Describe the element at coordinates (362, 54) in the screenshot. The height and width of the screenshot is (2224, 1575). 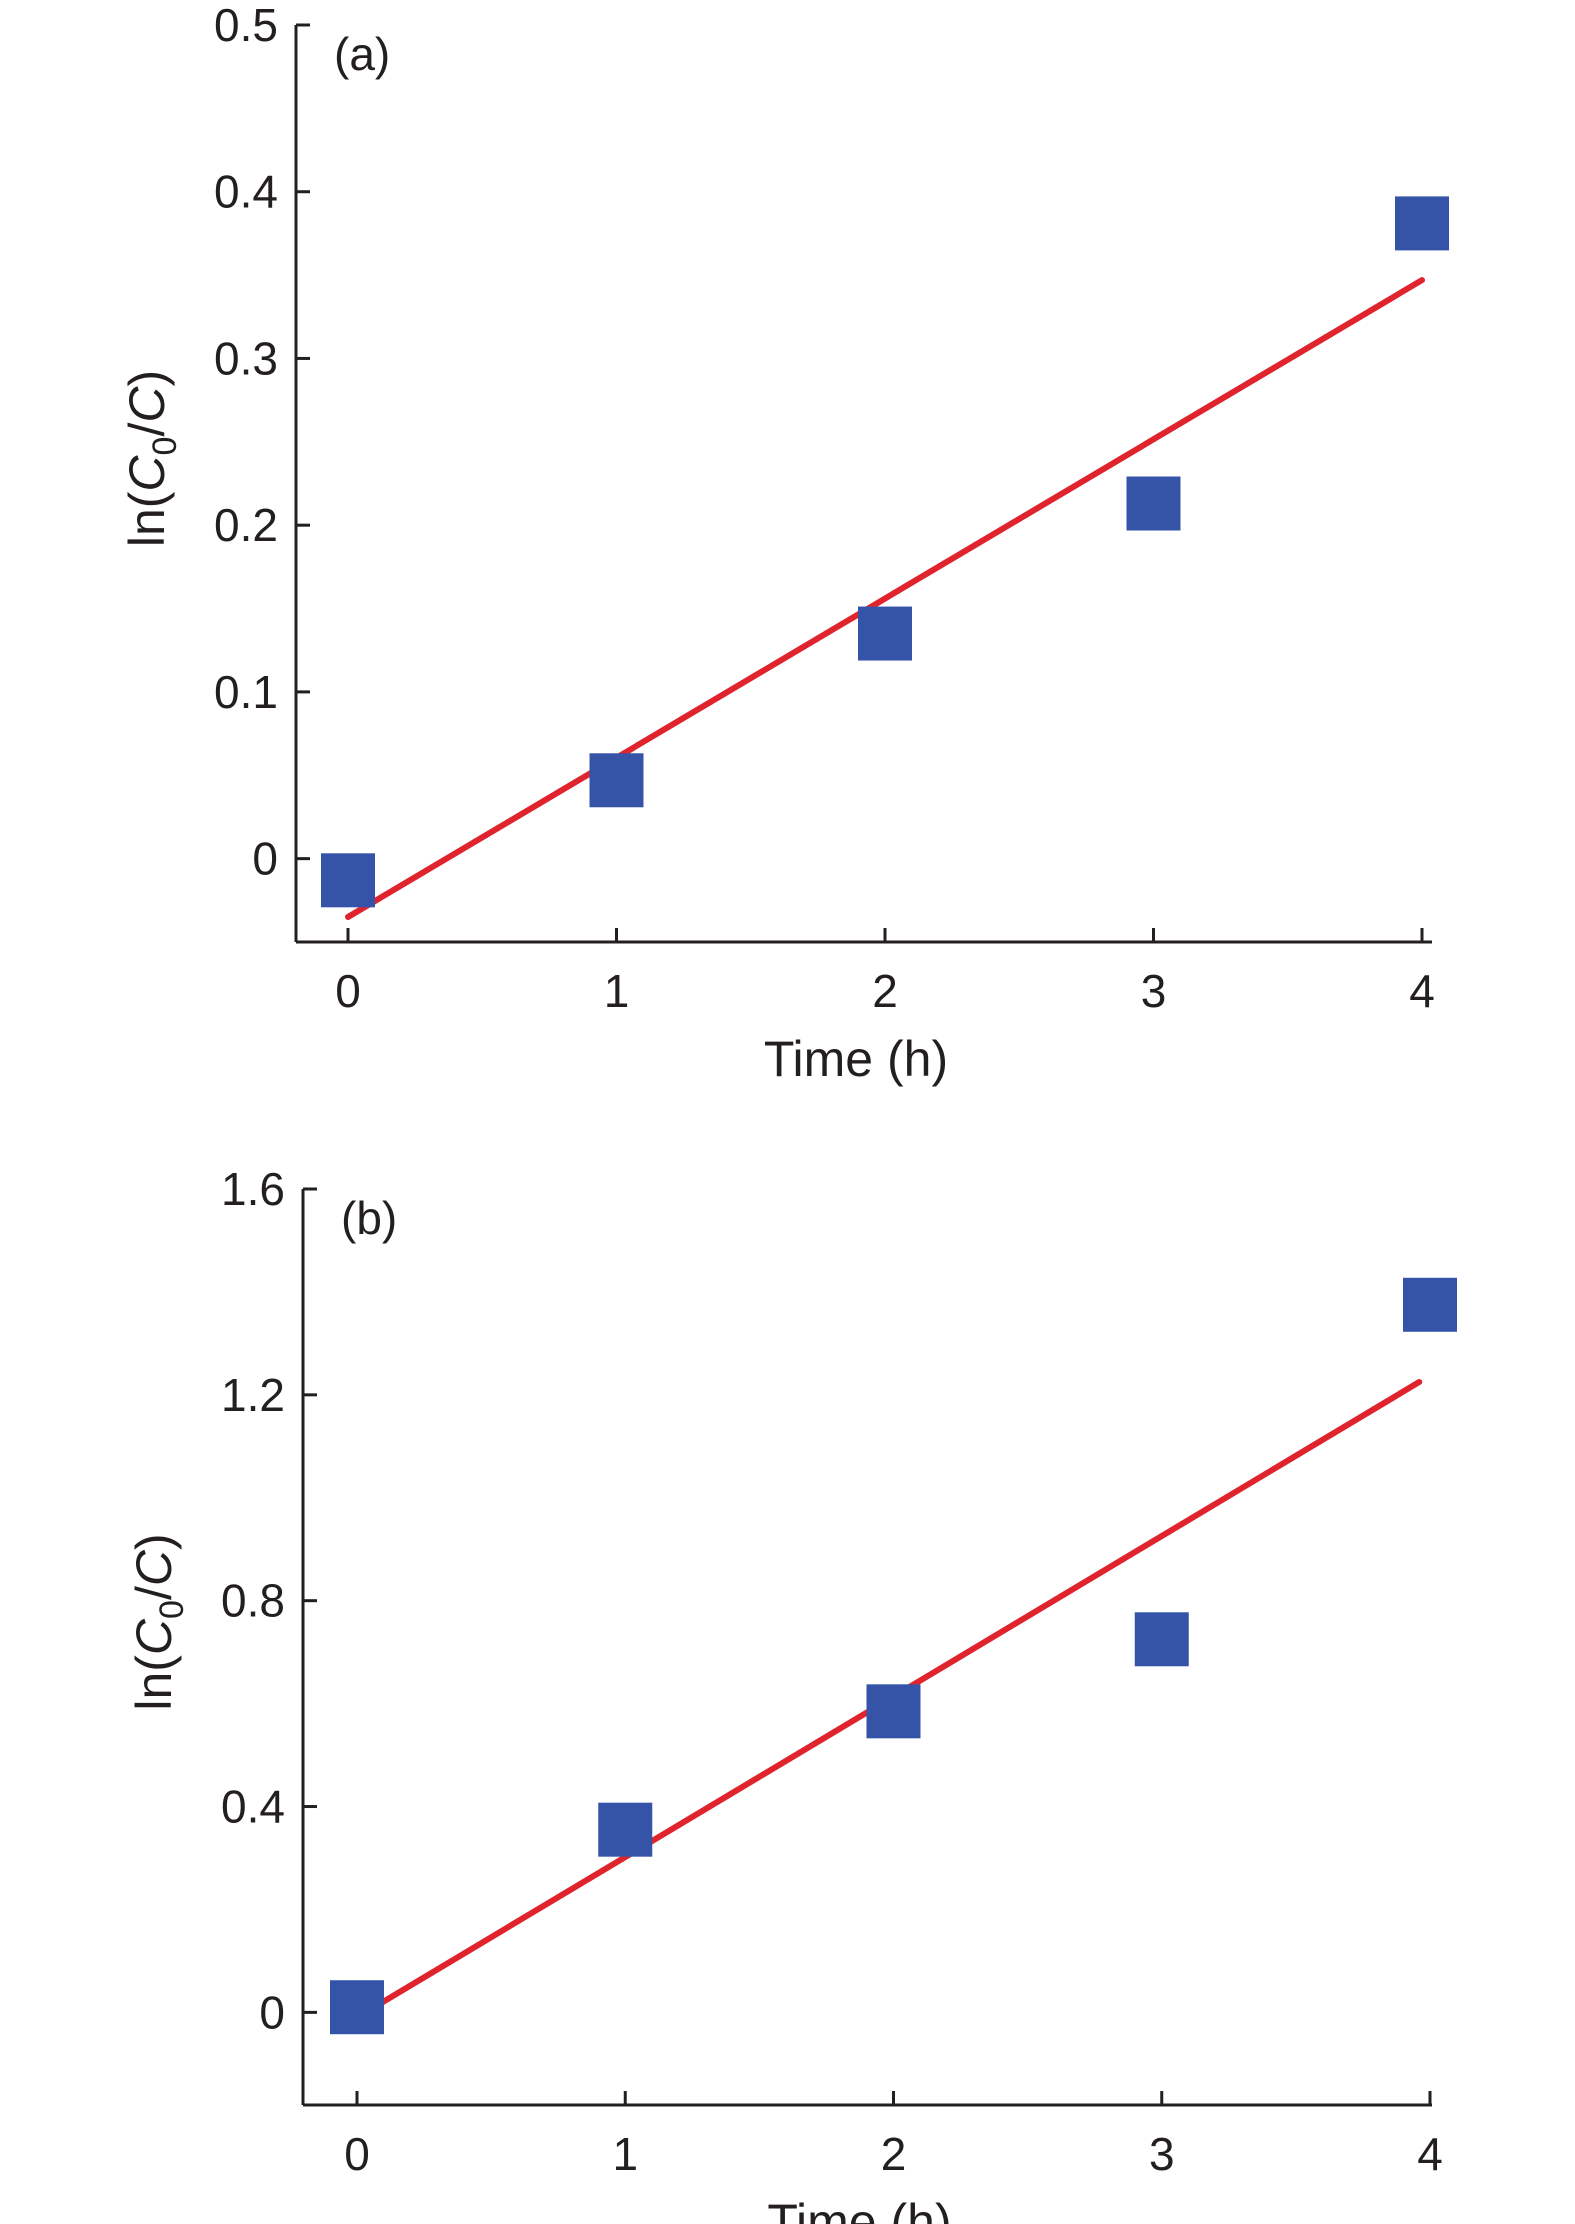
I see `panel-label: (a)` at that location.